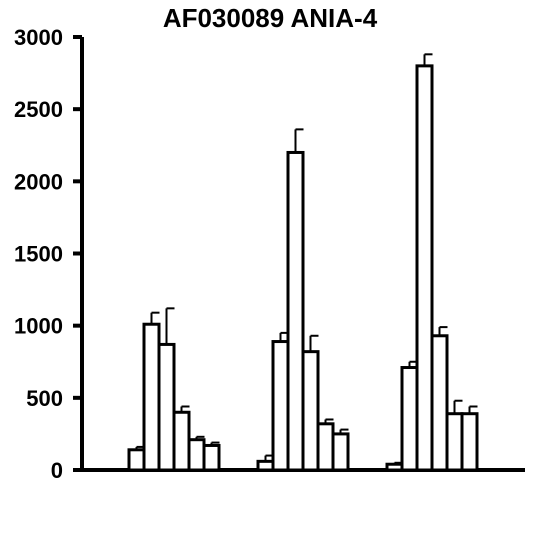  I want to click on y-tick-label: 2500, so click(38, 109).